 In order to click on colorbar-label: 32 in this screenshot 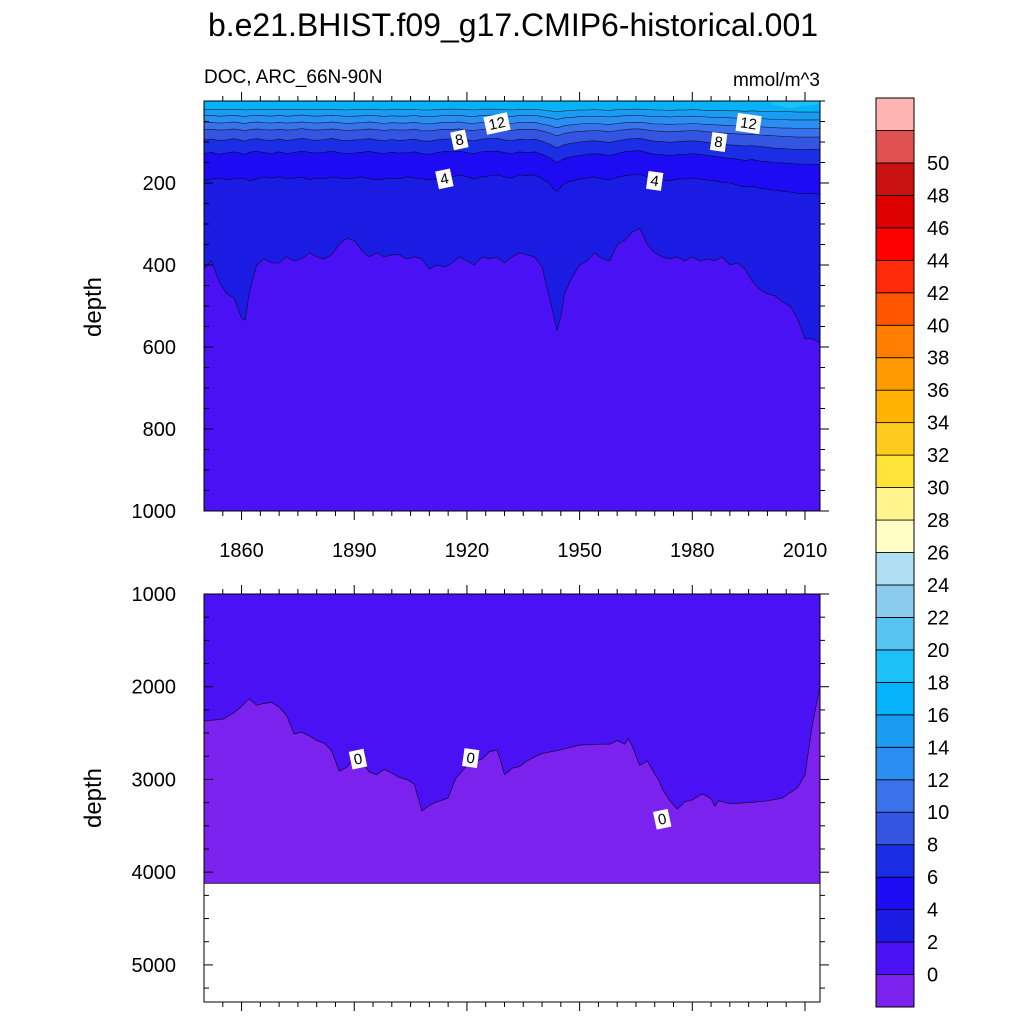, I will do `click(938, 456)`.